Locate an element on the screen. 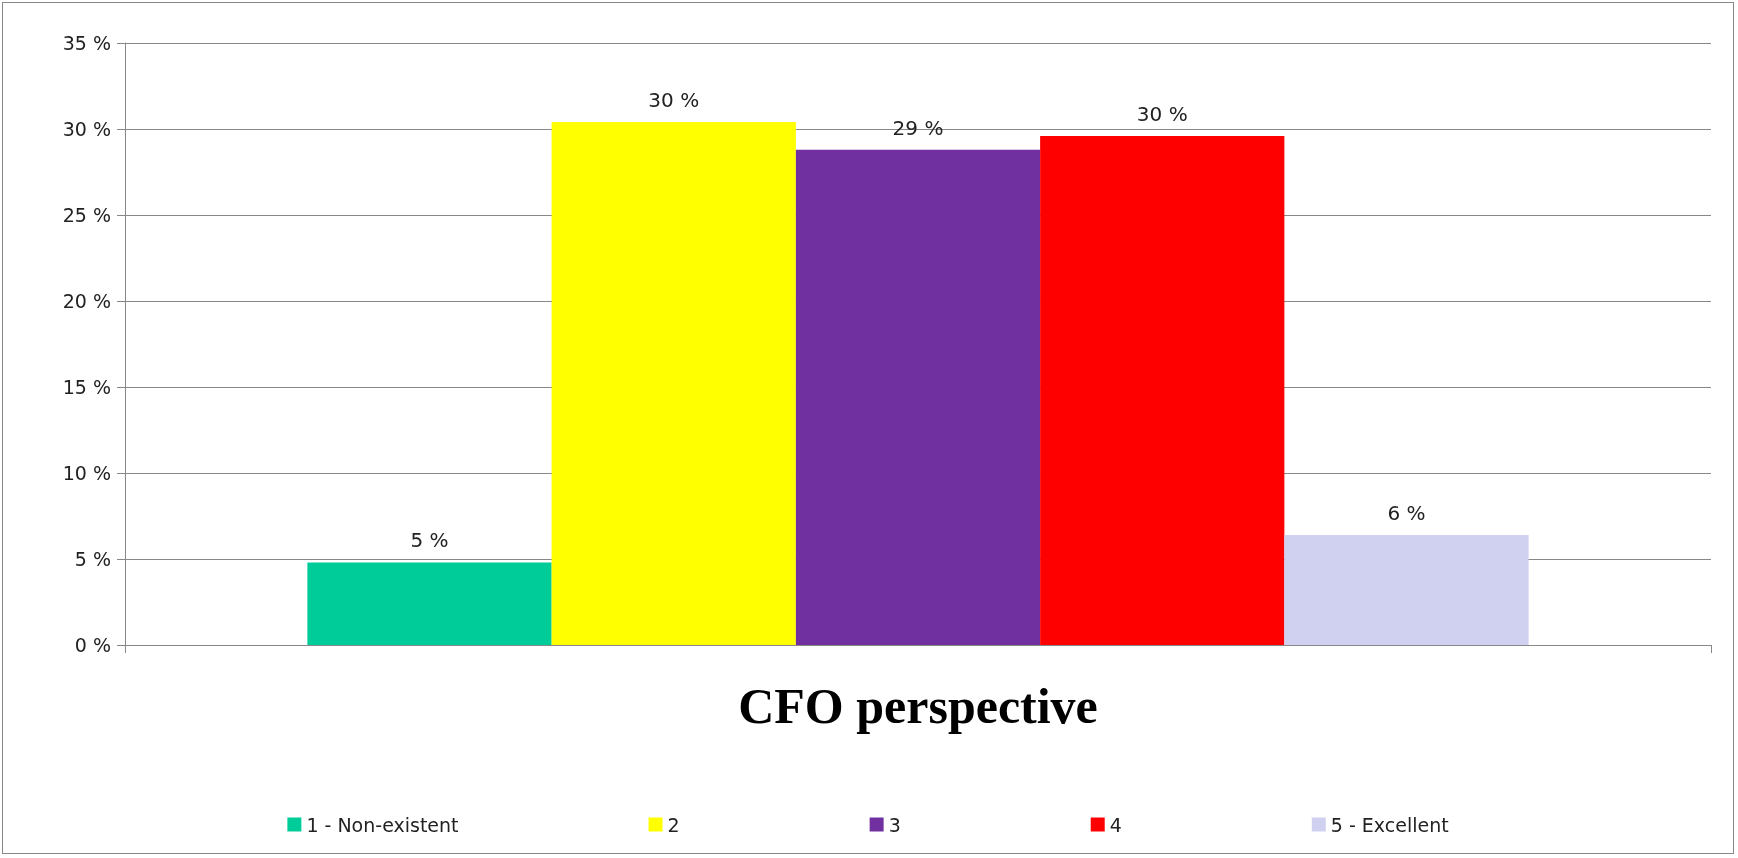 Image resolution: width=1738 pixels, height=858 pixels. y-tick-label: 5 % is located at coordinates (92, 559).